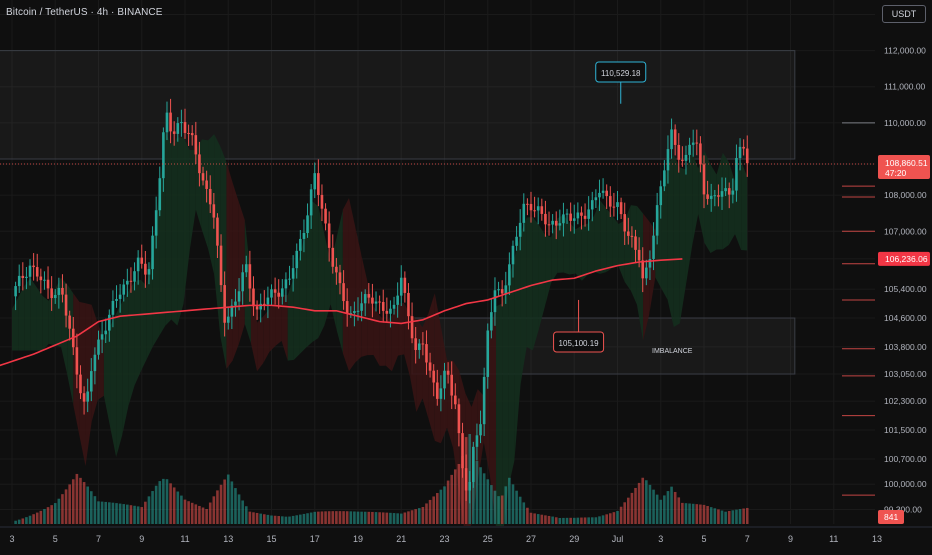 Image resolution: width=932 pixels, height=555 pixels. What do you see at coordinates (579, 342) in the screenshot?
I see `low-annotation-box` at bounding box center [579, 342].